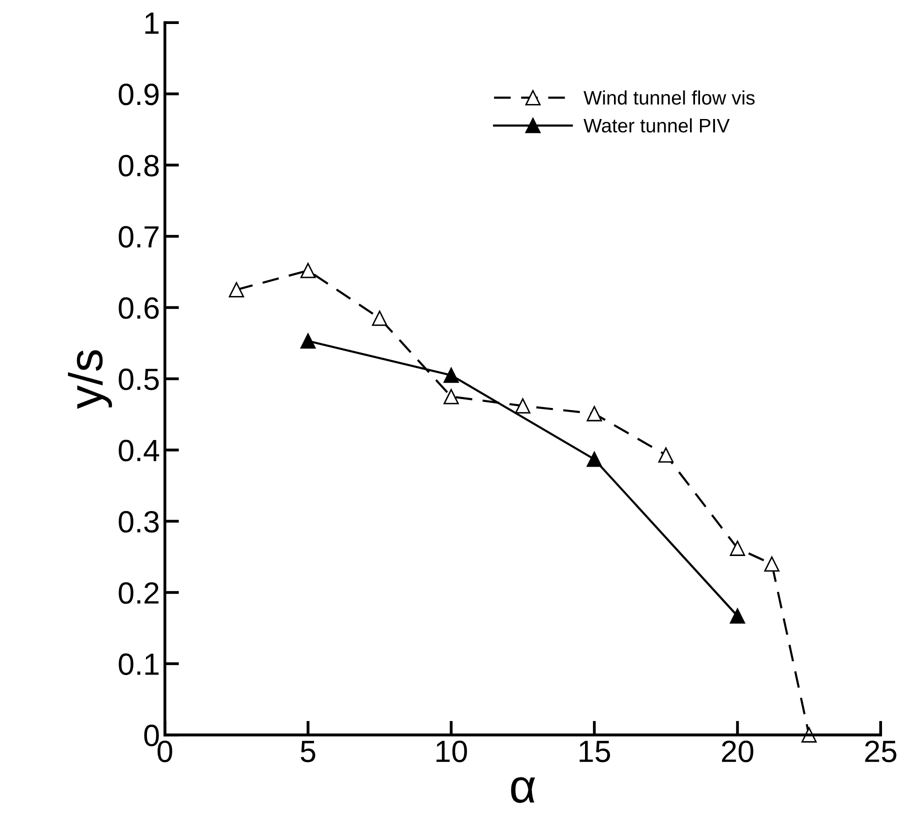 This screenshot has height=838, width=906. What do you see at coordinates (669, 97) in the screenshot?
I see `legend-label: Wind tunnel flow vis` at bounding box center [669, 97].